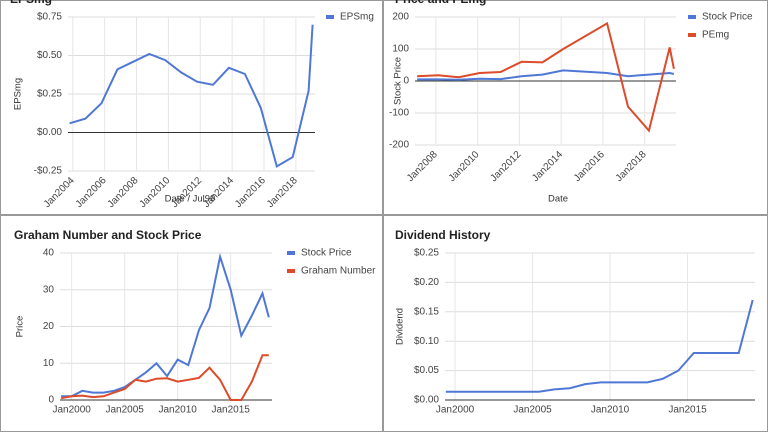 Image resolution: width=768 pixels, height=432 pixels. Describe the element at coordinates (558, 199) in the screenshot. I see `x-axis-title: Date` at that location.